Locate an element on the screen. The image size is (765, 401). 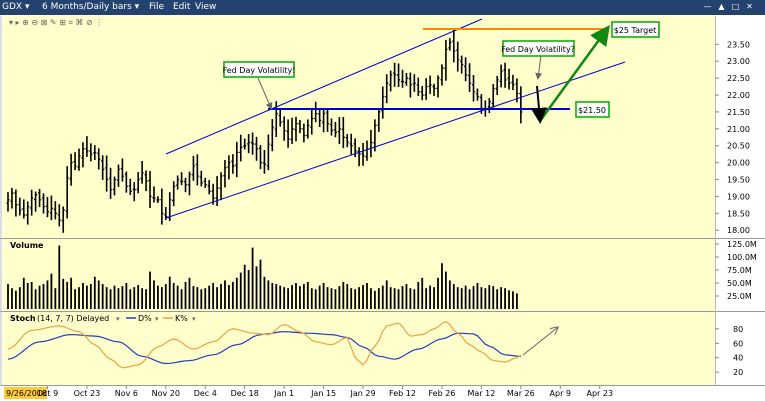
date-label: Apr 23 is located at coordinates (599, 393).